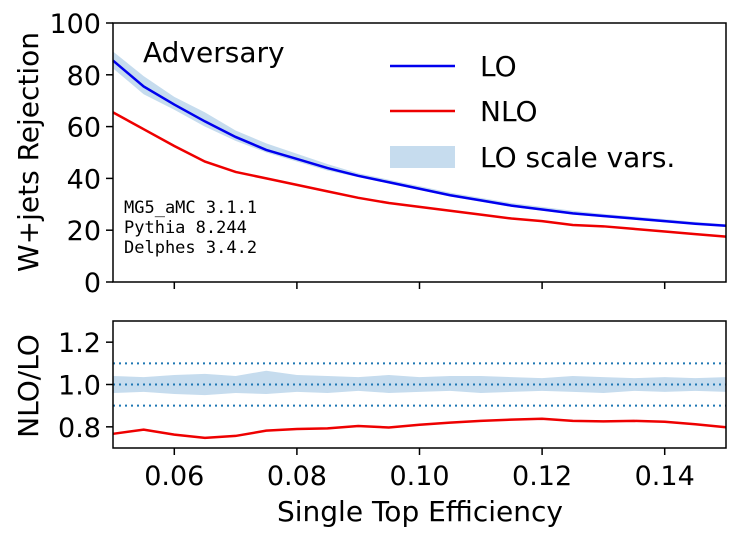 This screenshot has width=738, height=539. I want to click on y-tick-label: 1.2, so click(79, 343).